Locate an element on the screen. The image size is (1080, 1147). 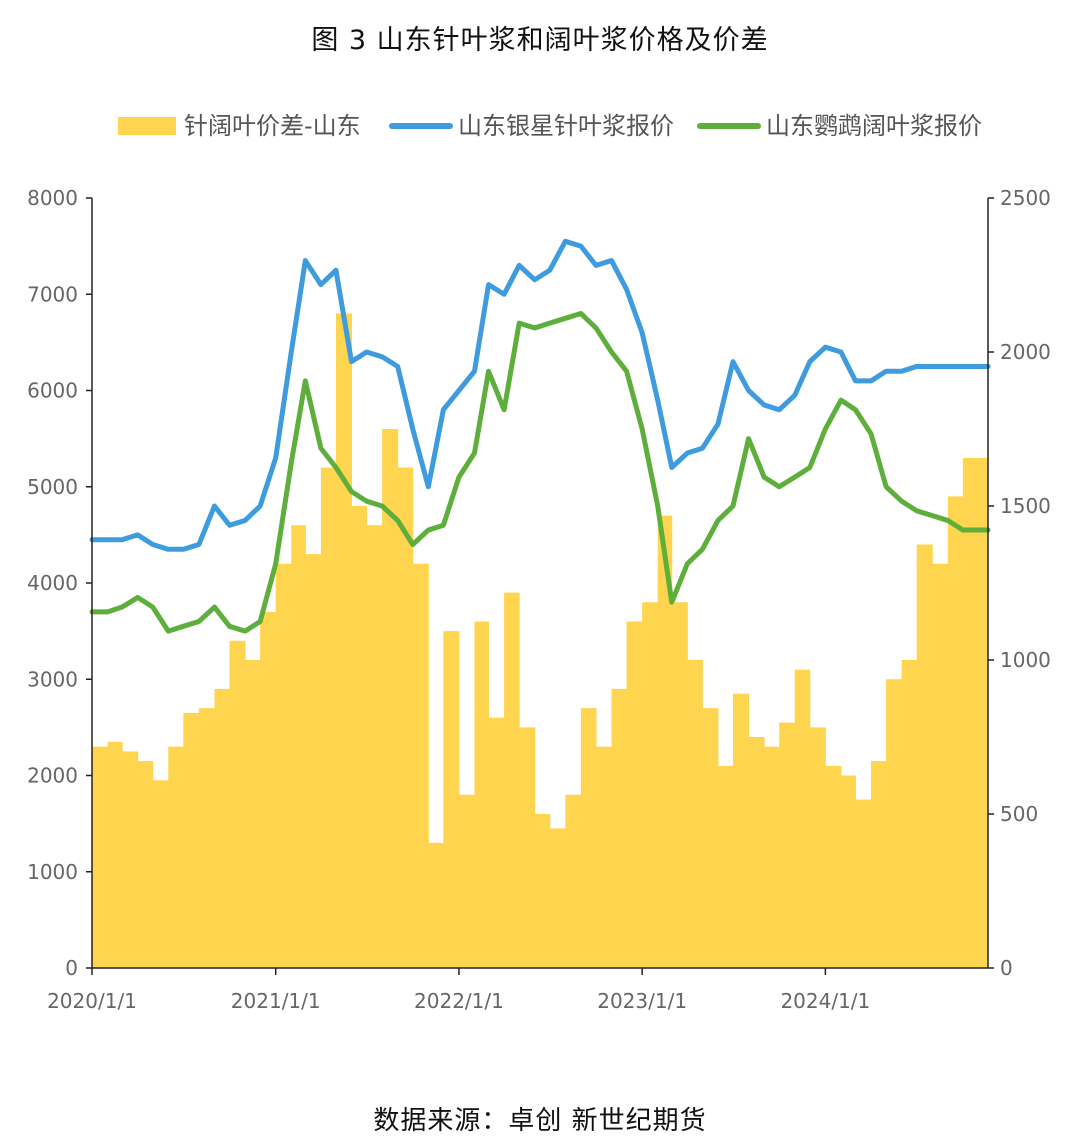
legend-label: 山东鹦鹉阔叶浆报价 is located at coordinates (874, 126).